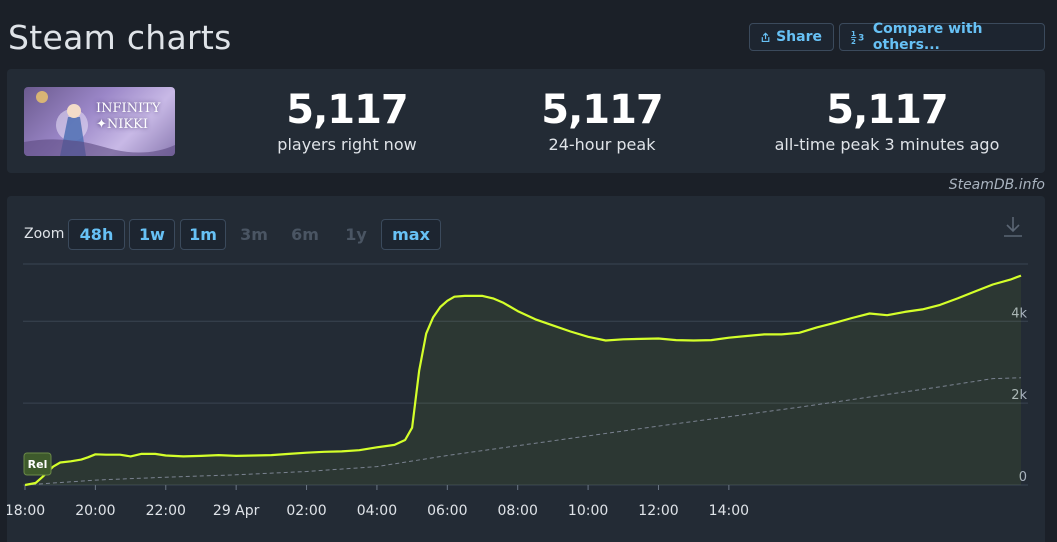  I want to click on stat-label: 24-hour peak, so click(602, 144).